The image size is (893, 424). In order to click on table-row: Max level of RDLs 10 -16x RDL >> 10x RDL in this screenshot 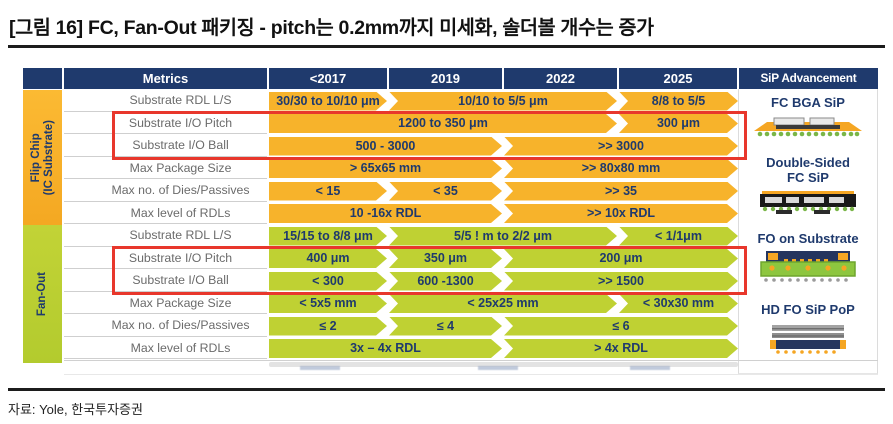, I will do `click(471, 214)`.